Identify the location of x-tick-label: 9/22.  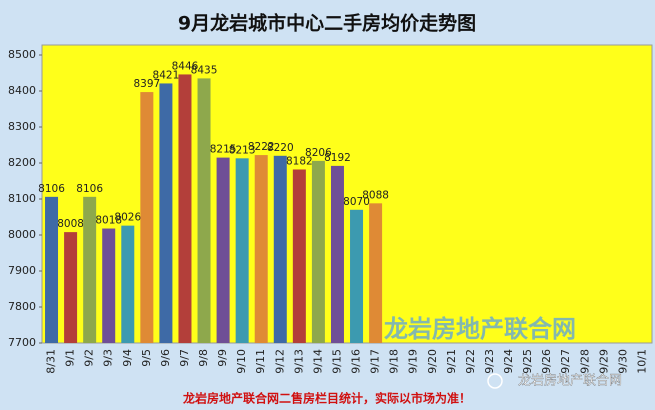
(470, 361).